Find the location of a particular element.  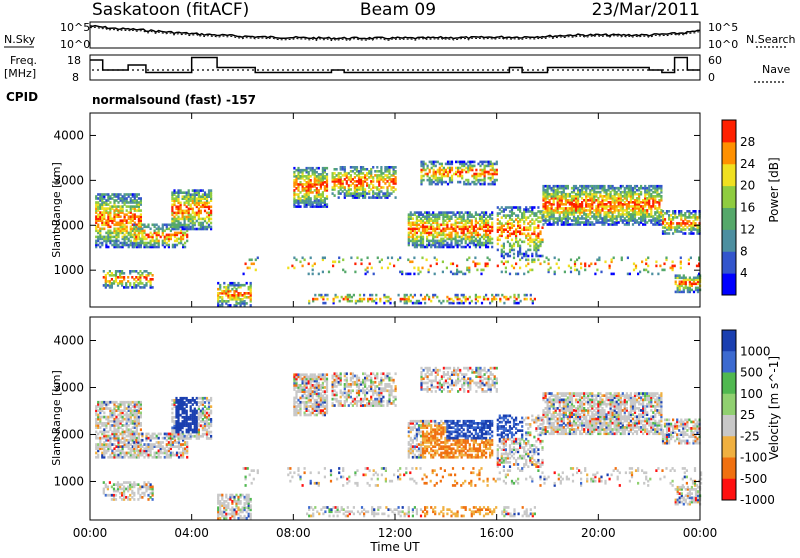

y-tick-label: 1000 is located at coordinates (68, 270).